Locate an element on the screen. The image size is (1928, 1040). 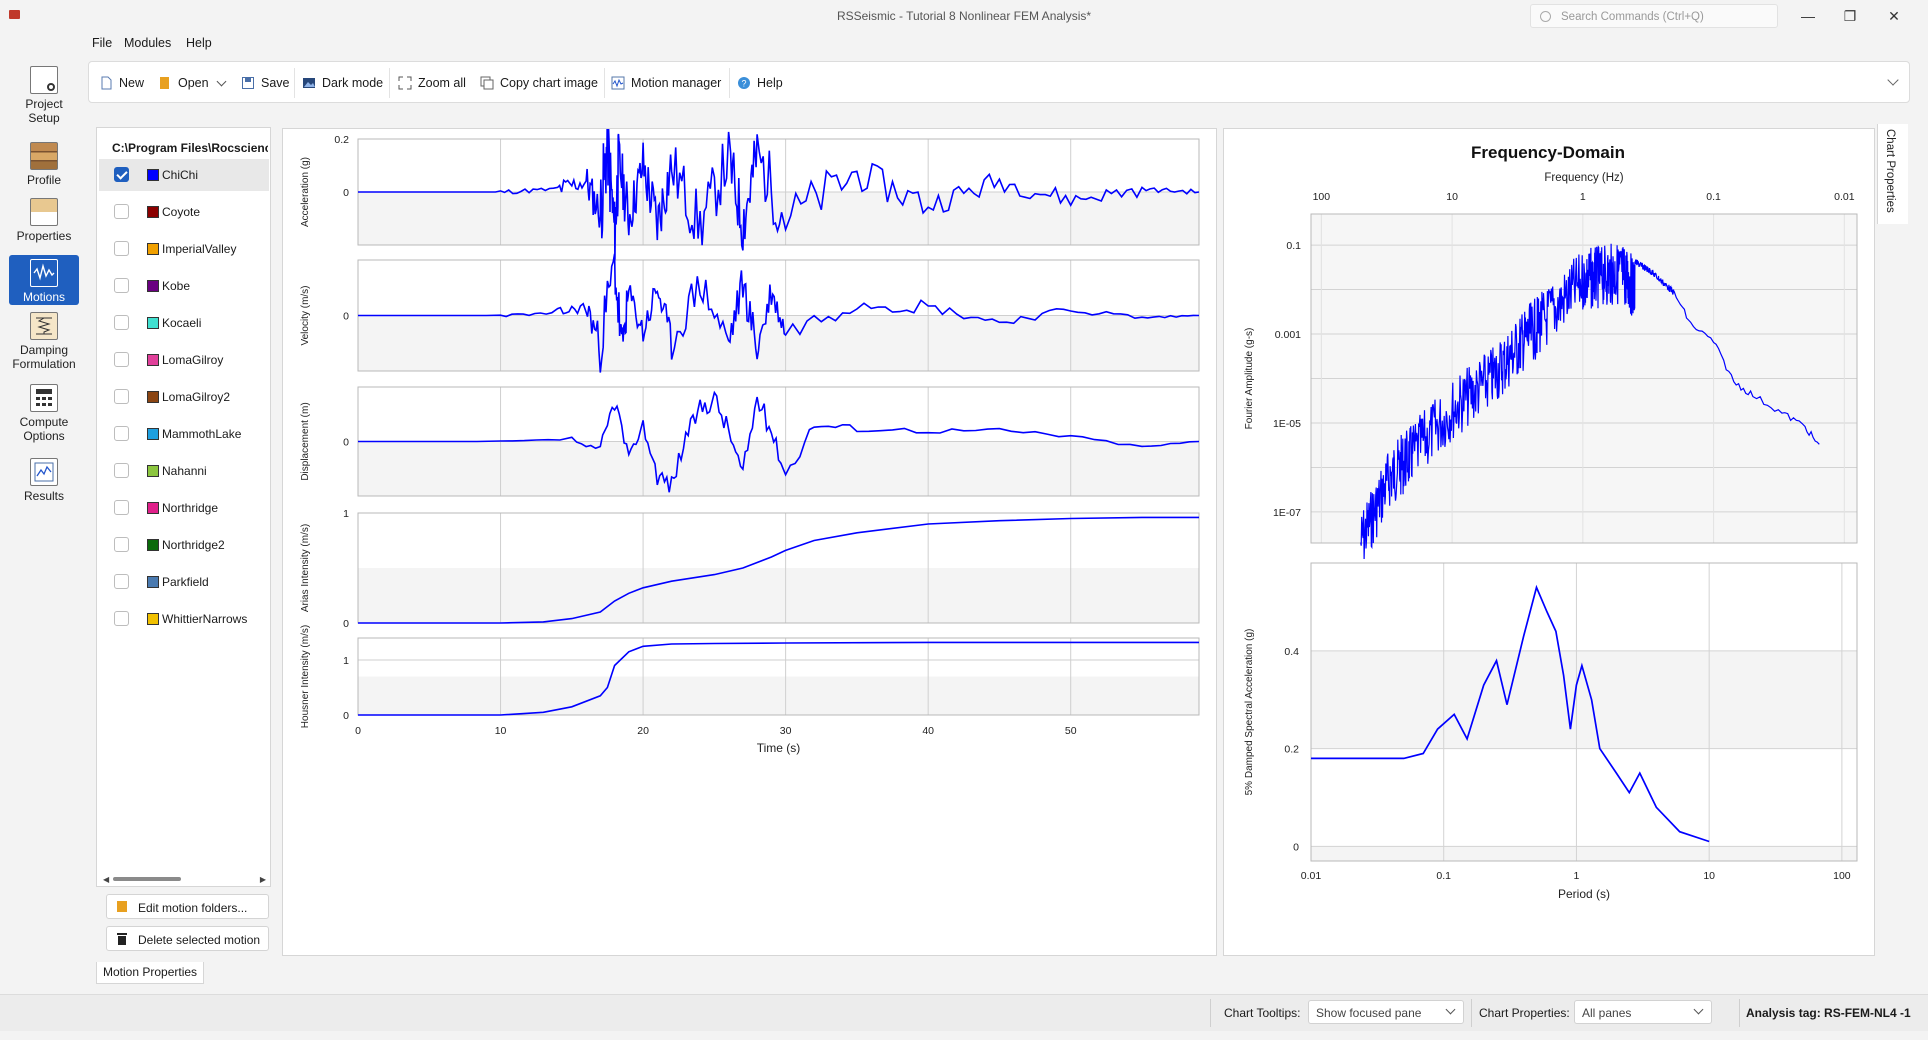
motion-item: ImperialValley is located at coordinates (184, 249).